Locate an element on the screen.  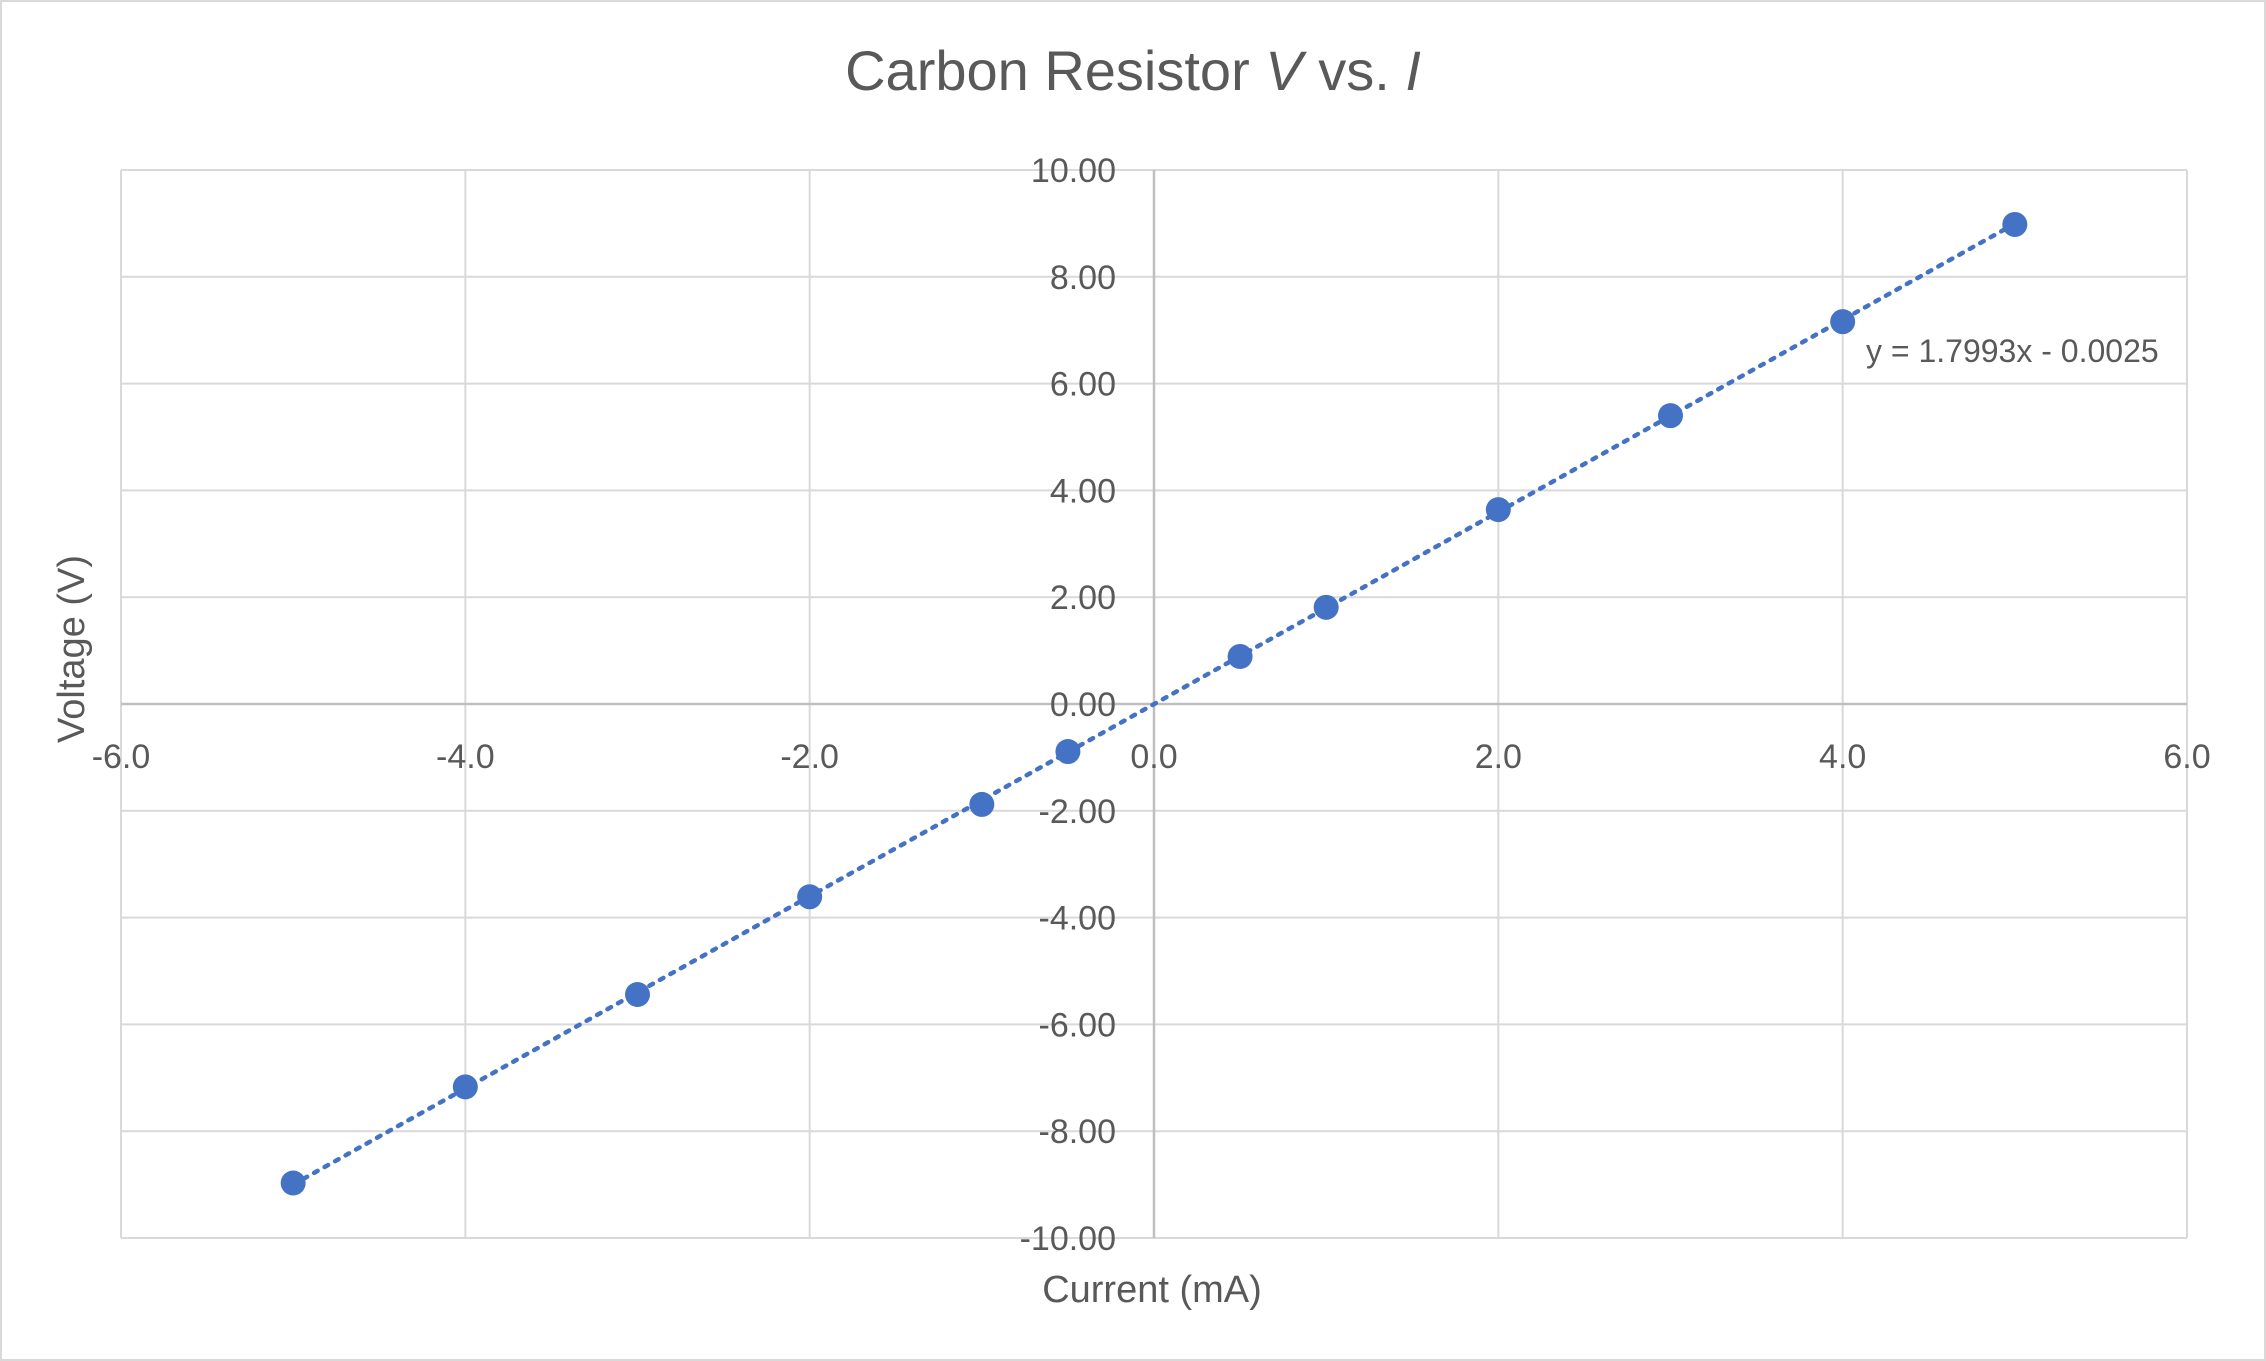
x-axis-title: Current (mA) is located at coordinates (1152, 1290).